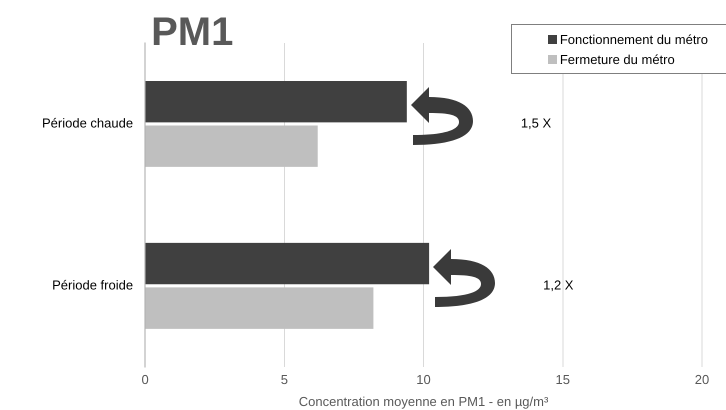 The width and height of the screenshot is (726, 410). Describe the element at coordinates (192, 32) in the screenshot. I see `chart-title: PM1` at that location.